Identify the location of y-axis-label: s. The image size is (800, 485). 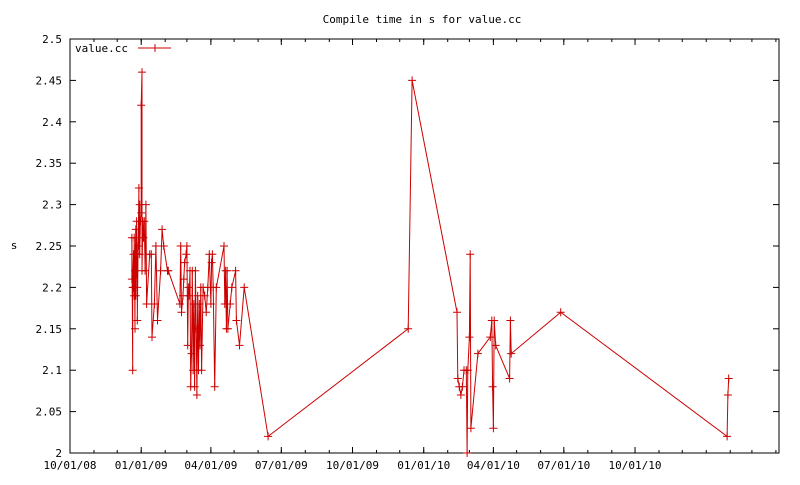
(14, 245).